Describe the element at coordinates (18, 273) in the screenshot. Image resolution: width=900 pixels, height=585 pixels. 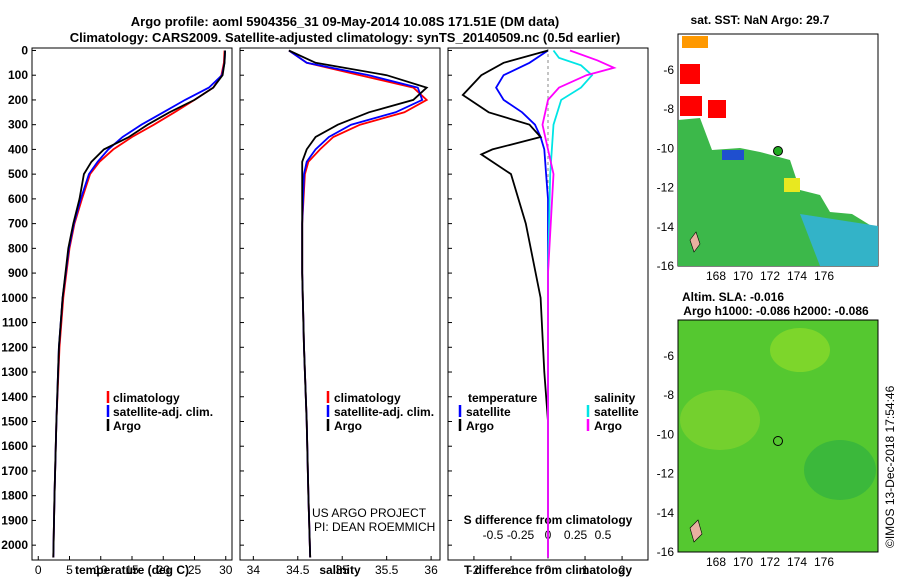
I see `depth-tick-label: 900` at that location.